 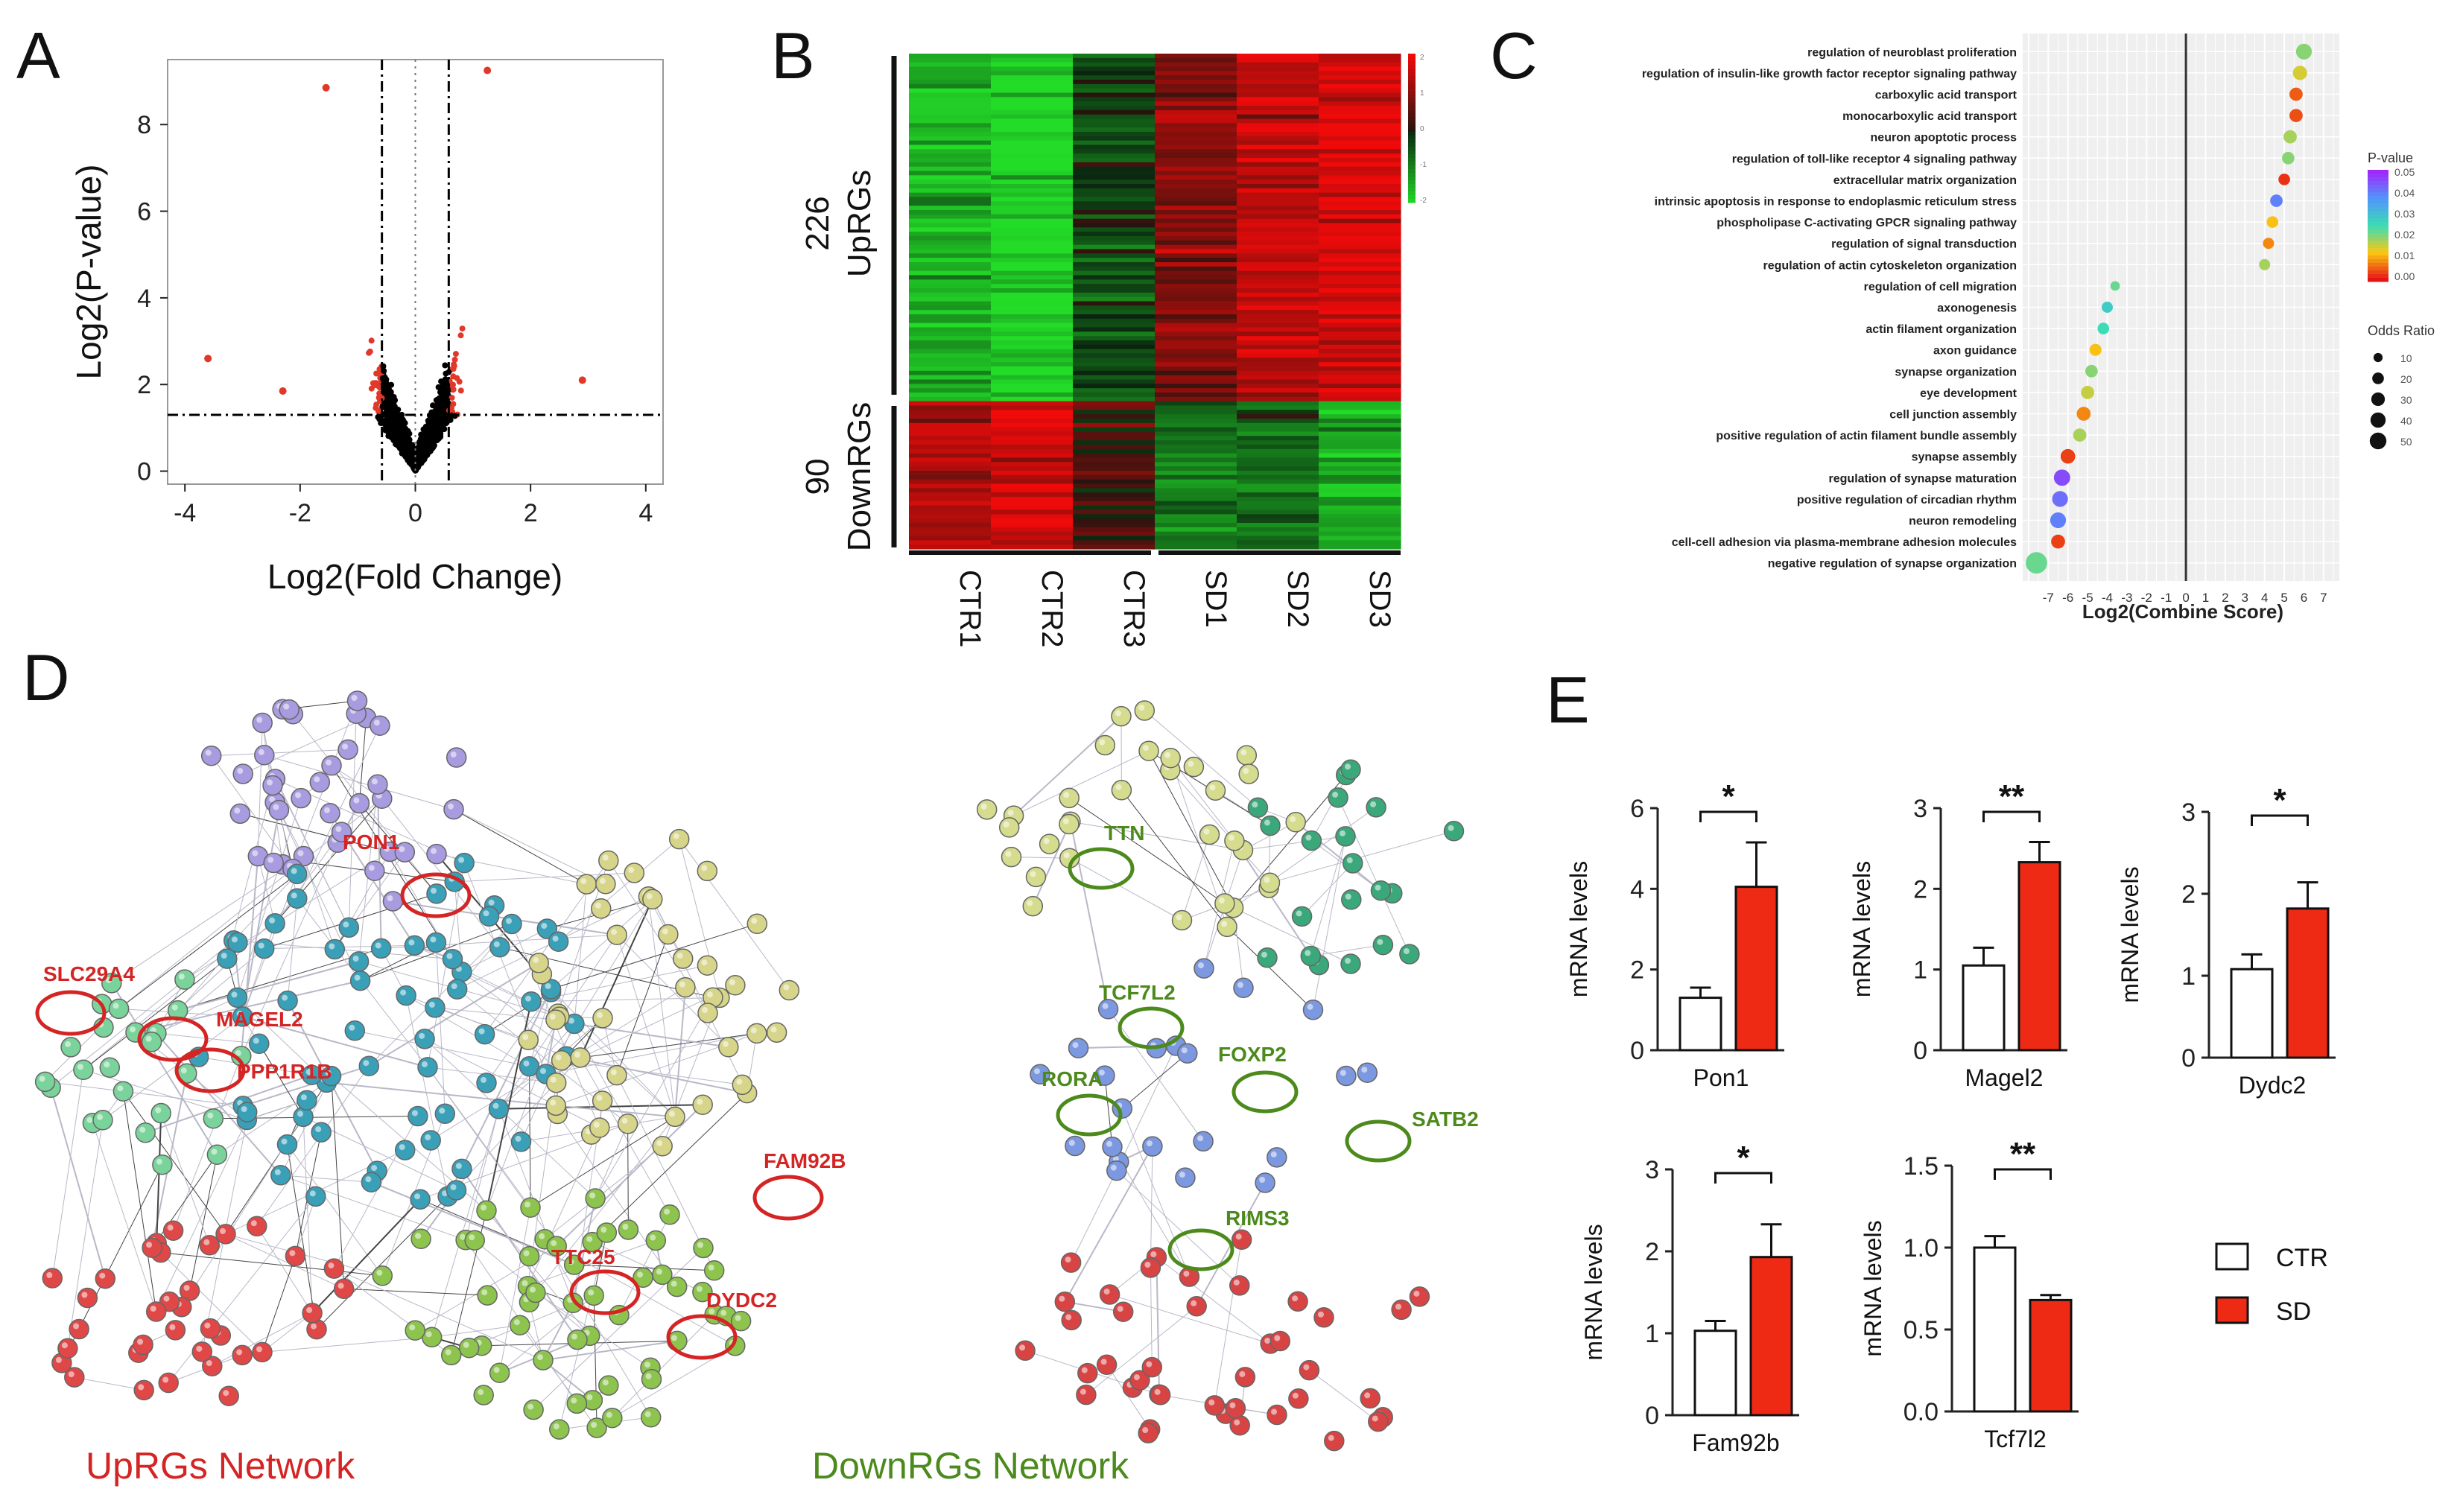 What do you see at coordinates (531, 513) in the screenshot?
I see `volcano-x-tick-label: 2` at bounding box center [531, 513].